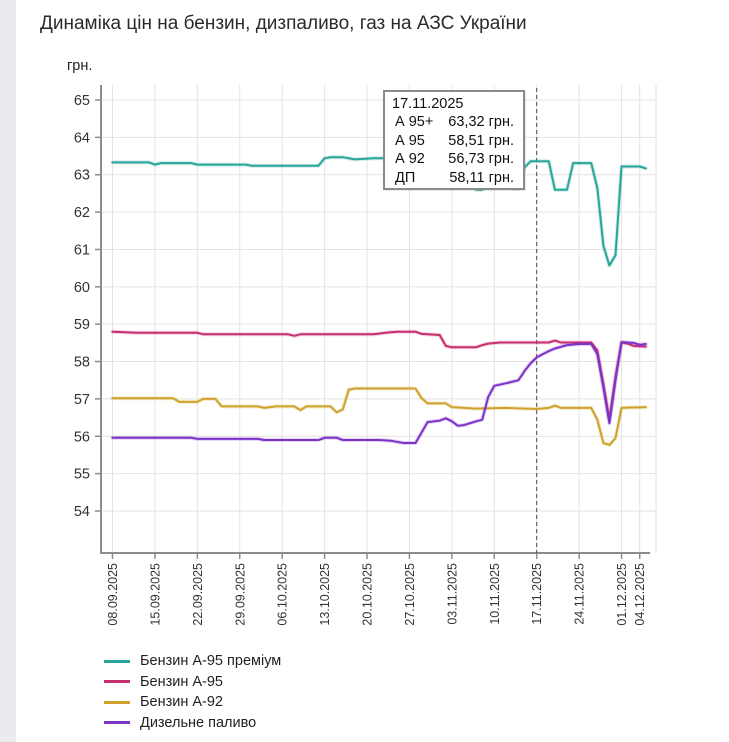  What do you see at coordinates (640, 594) in the screenshot?
I see `x-tick-label: 04.12.2025` at bounding box center [640, 594].